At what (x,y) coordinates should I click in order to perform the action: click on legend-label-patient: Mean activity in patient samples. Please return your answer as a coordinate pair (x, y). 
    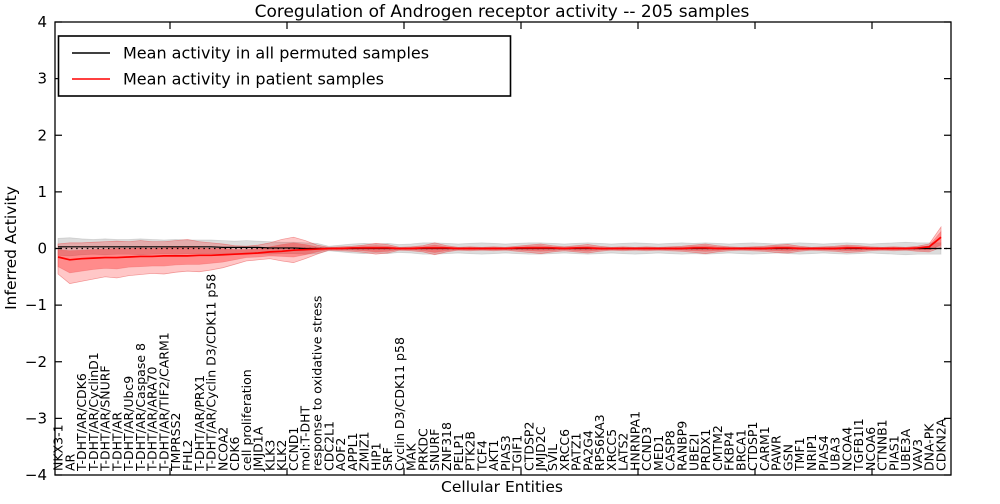
    Looking at the image, I should click on (253, 79).